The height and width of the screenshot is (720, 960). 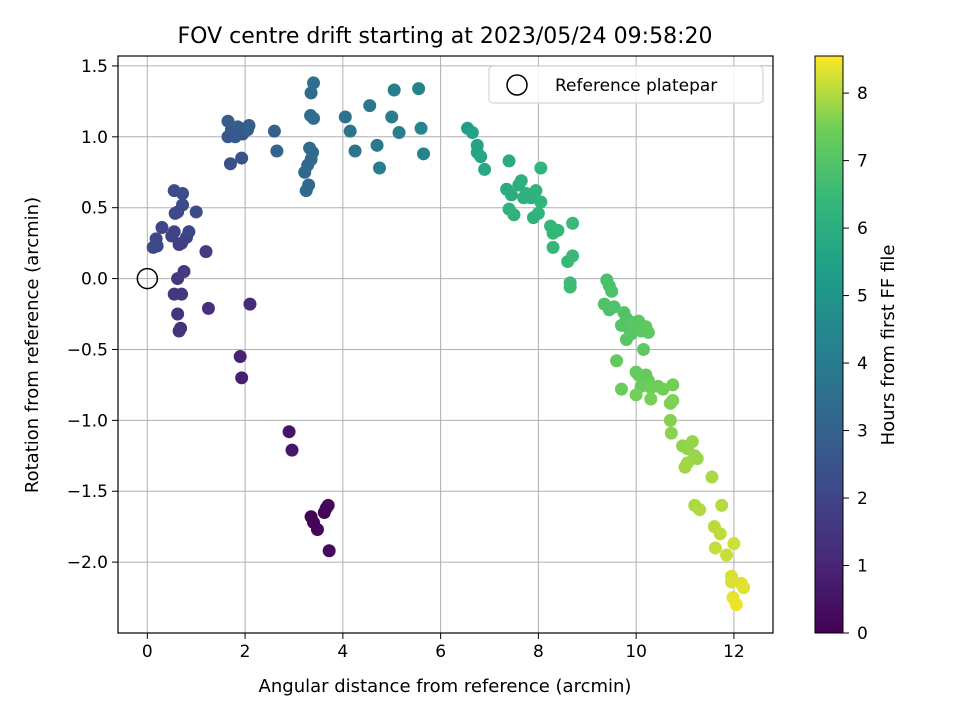 I want to click on reference-point-marker, so click(x=147, y=278).